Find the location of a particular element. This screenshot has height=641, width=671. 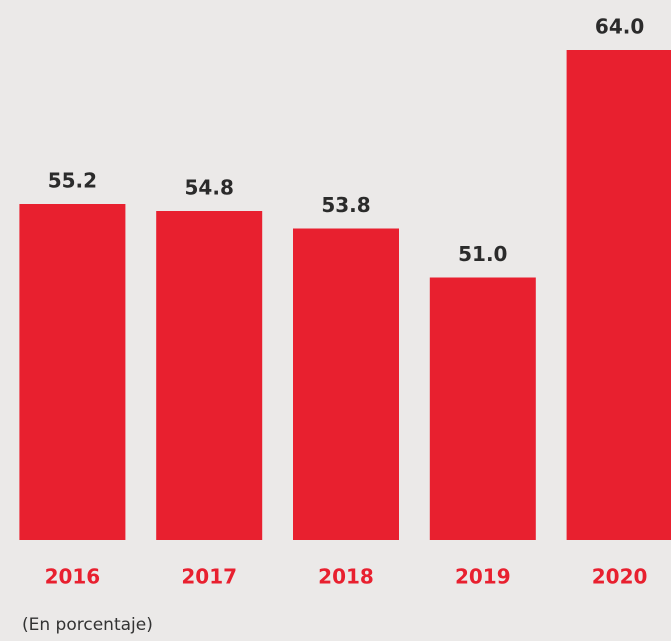

x-tick-label: 2017 is located at coordinates (209, 577).